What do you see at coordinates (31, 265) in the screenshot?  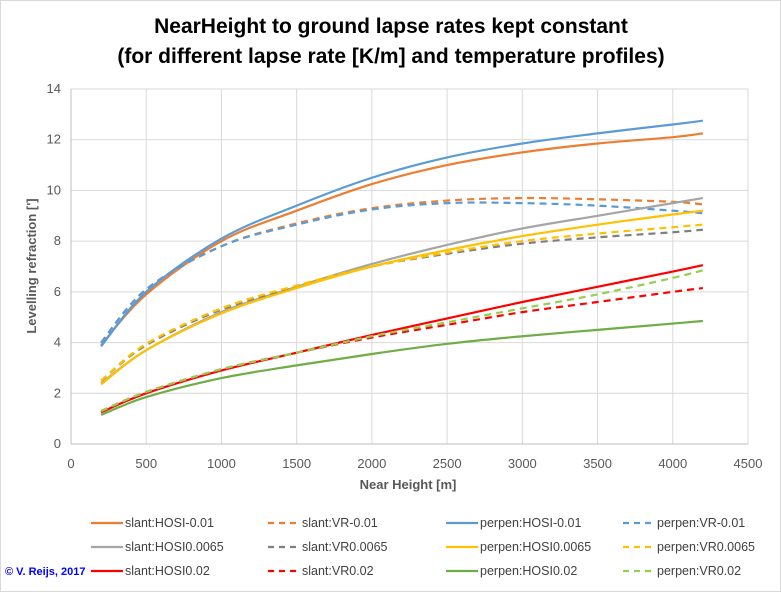 I see `y-axis-label: Levelling refraction [']` at bounding box center [31, 265].